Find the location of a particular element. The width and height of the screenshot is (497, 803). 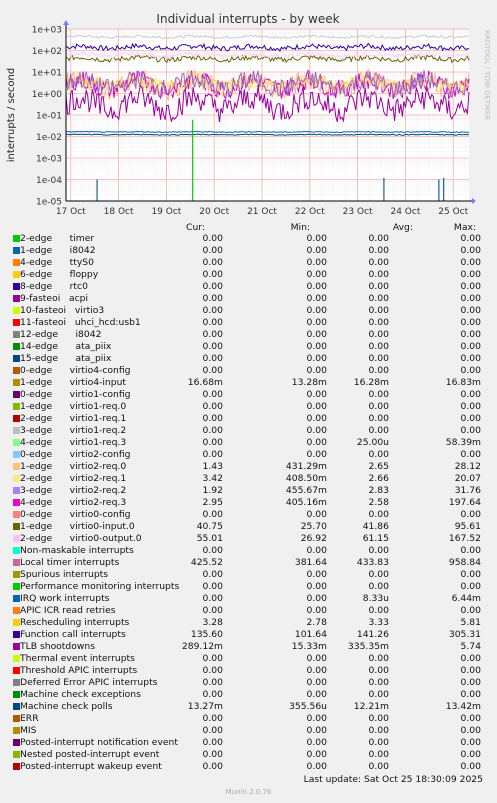

legend-min-value: 2.78 is located at coordinates (316, 622).